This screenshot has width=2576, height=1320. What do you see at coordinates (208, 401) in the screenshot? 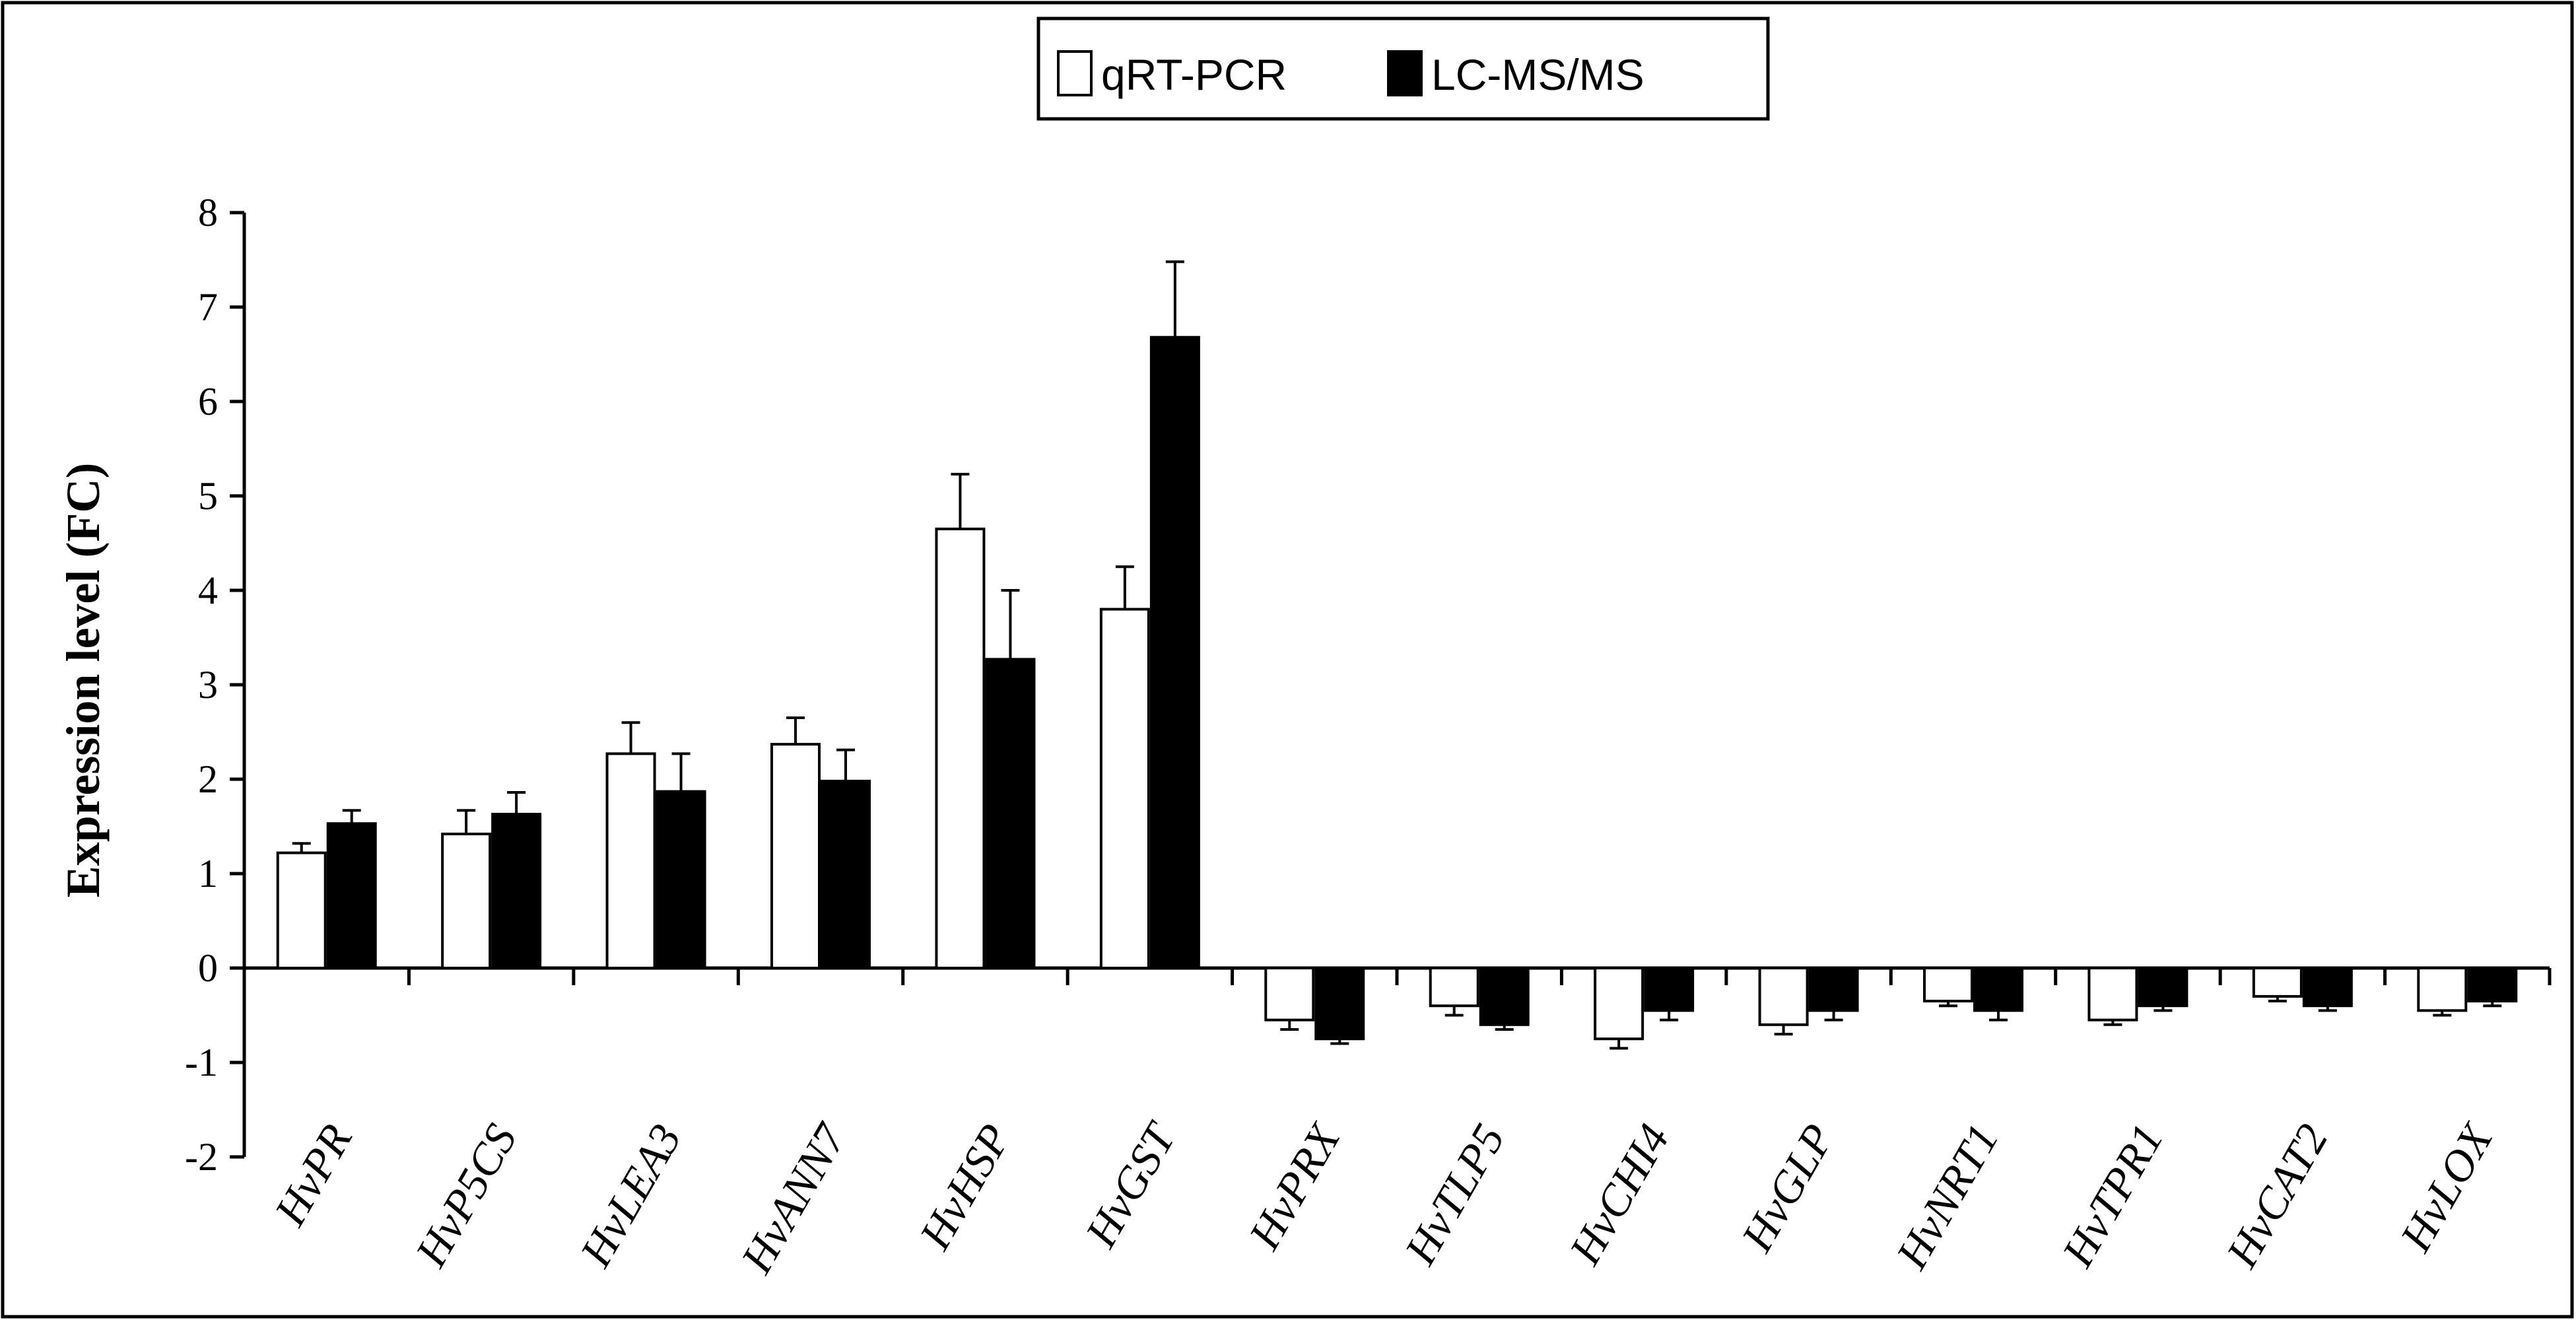
I see `y-tick-label: 6` at bounding box center [208, 401].